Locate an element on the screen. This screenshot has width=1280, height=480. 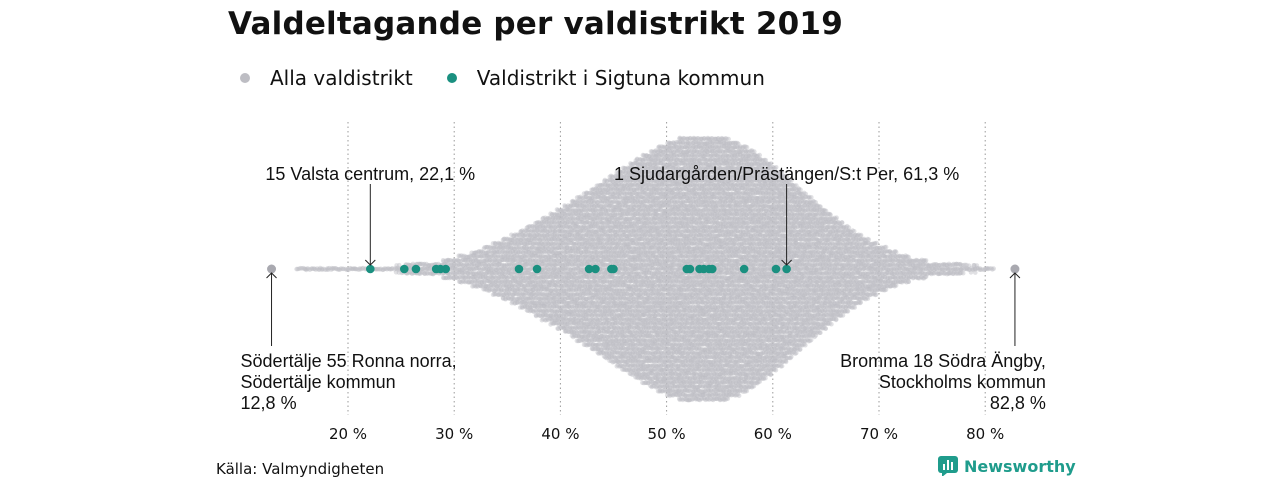
legend-label-all: Alla valdistrikt is located at coordinates (341, 78).